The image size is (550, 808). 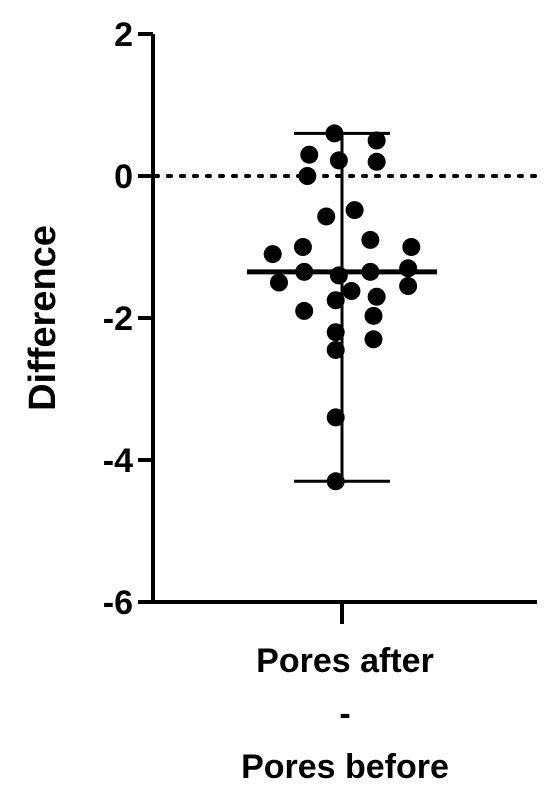 I want to click on x-category-label: Pores before, so click(x=345, y=767).